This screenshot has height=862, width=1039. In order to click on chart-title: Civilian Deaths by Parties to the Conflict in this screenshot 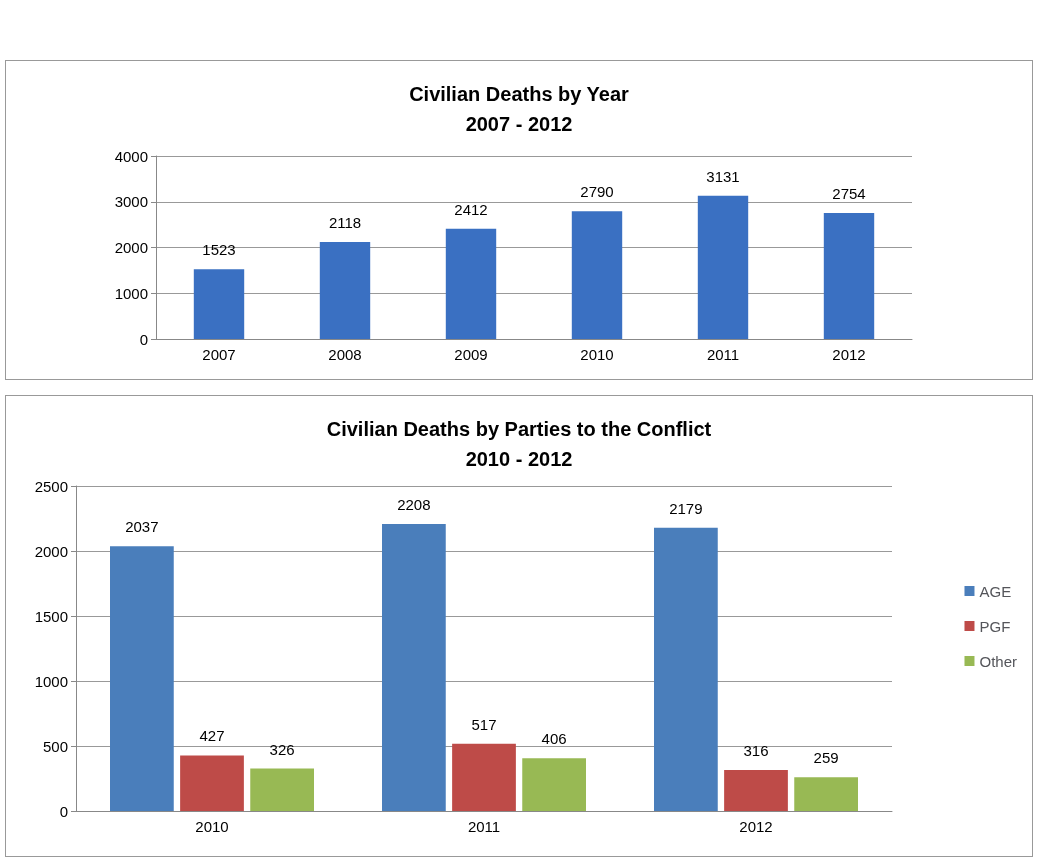, I will do `click(519, 429)`.